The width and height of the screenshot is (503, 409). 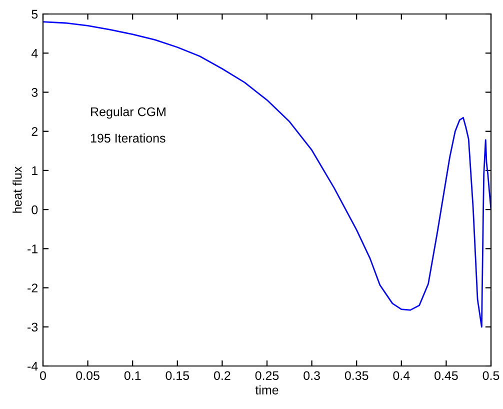 I want to click on x-tick-label: 0, so click(x=43, y=375).